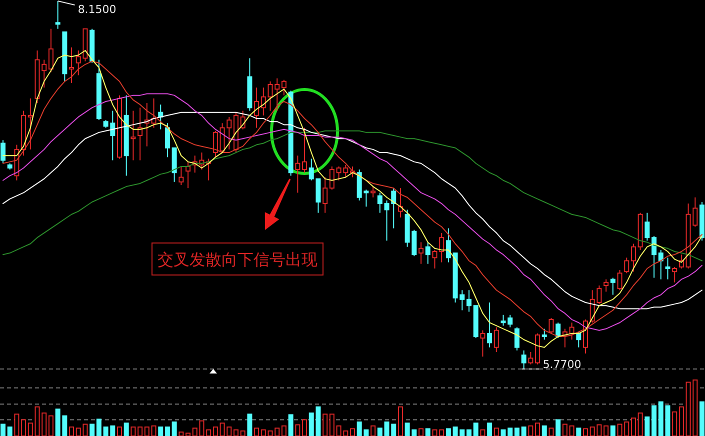  I want to click on annotation: 交叉发散向下信号出现, so click(238, 259).